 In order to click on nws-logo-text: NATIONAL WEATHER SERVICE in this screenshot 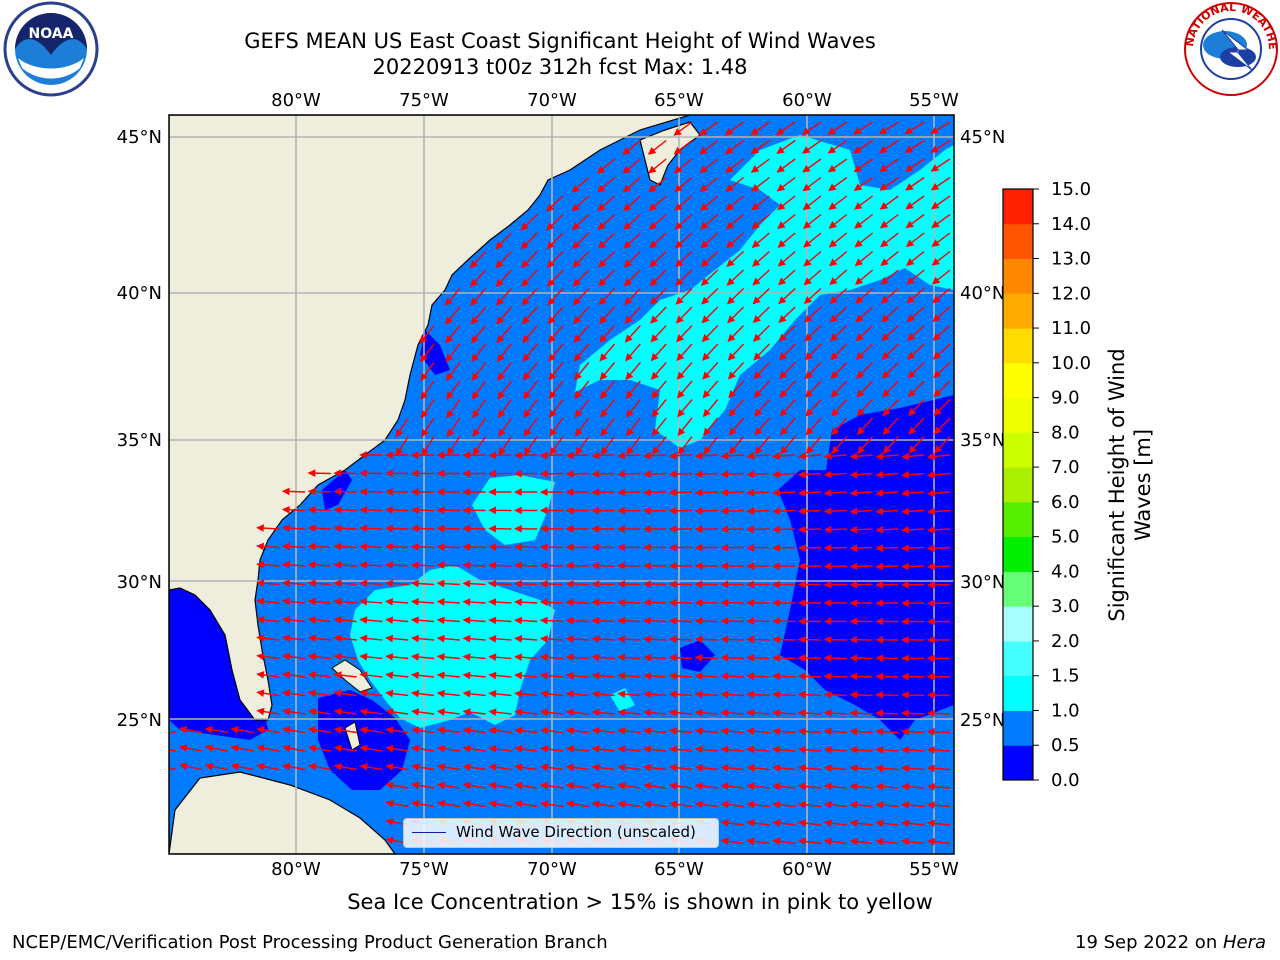, I will do `click(639, 25)`.